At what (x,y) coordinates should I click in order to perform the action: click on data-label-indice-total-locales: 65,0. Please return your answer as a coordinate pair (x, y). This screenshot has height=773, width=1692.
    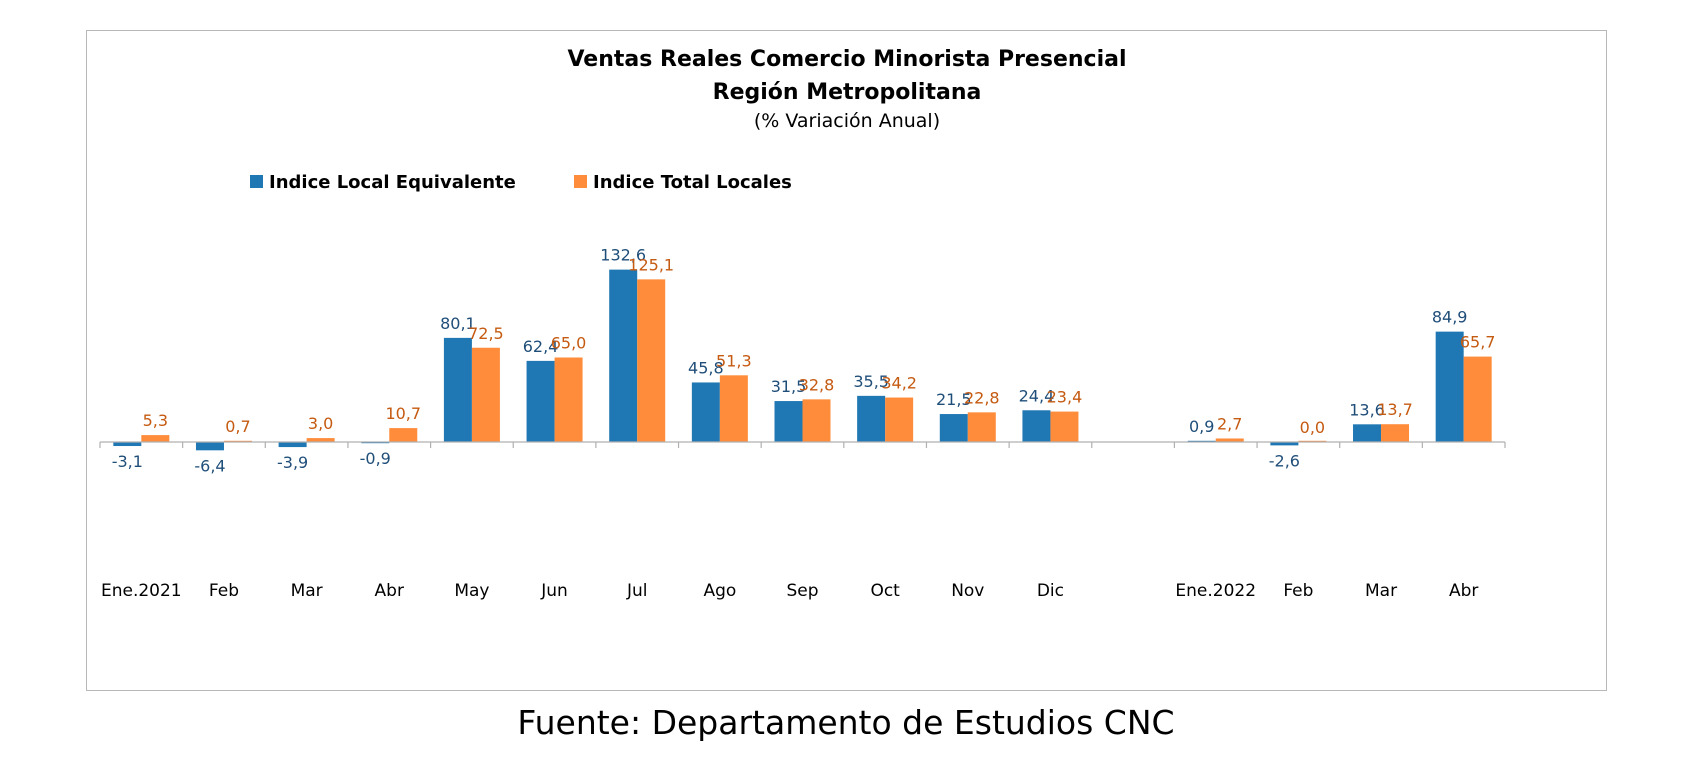
    Looking at the image, I should click on (569, 343).